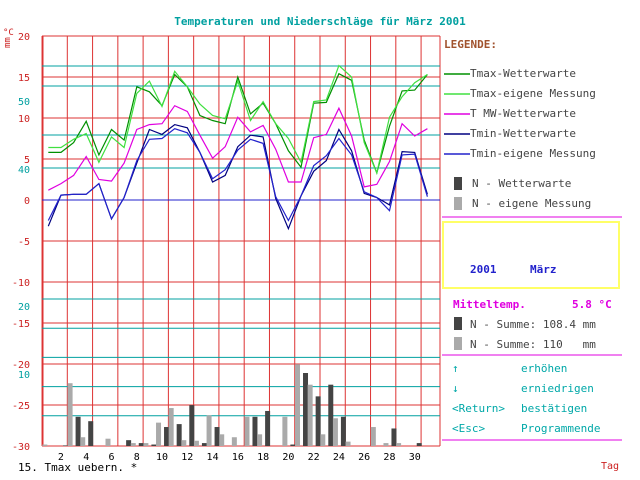  I want to click on control-action: bestätigen, so click(554, 408).